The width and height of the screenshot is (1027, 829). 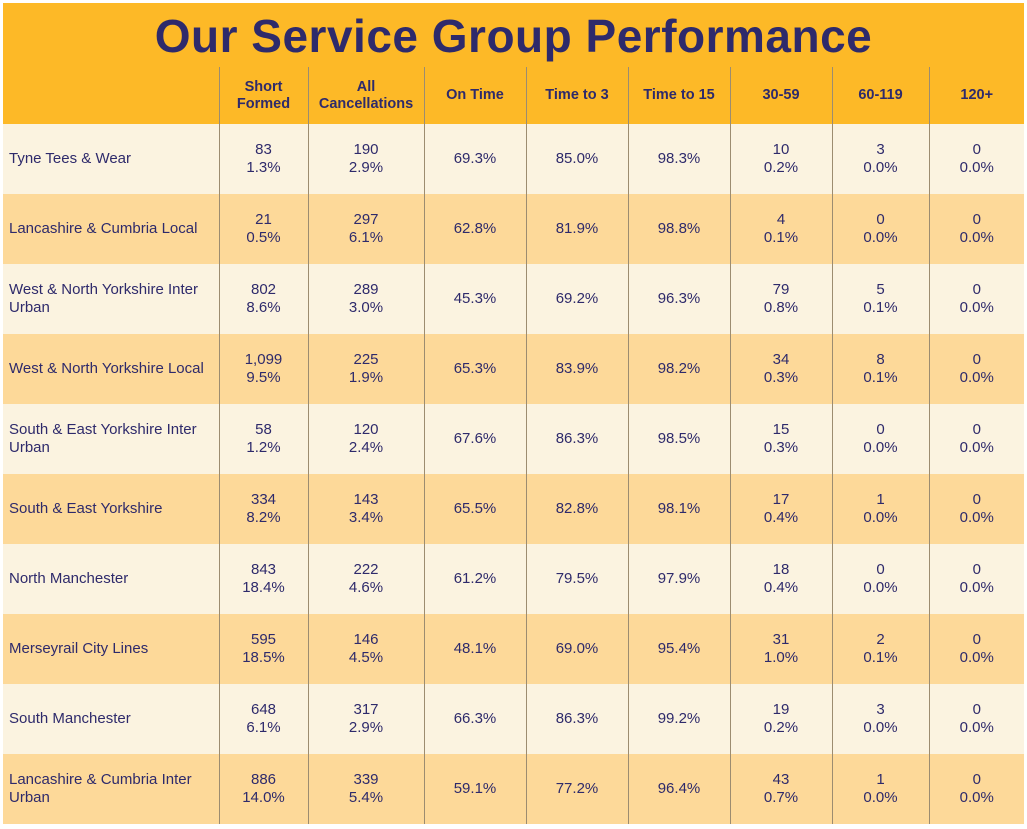 What do you see at coordinates (678, 579) in the screenshot?
I see `time-to-15-cell: 97.9%` at bounding box center [678, 579].